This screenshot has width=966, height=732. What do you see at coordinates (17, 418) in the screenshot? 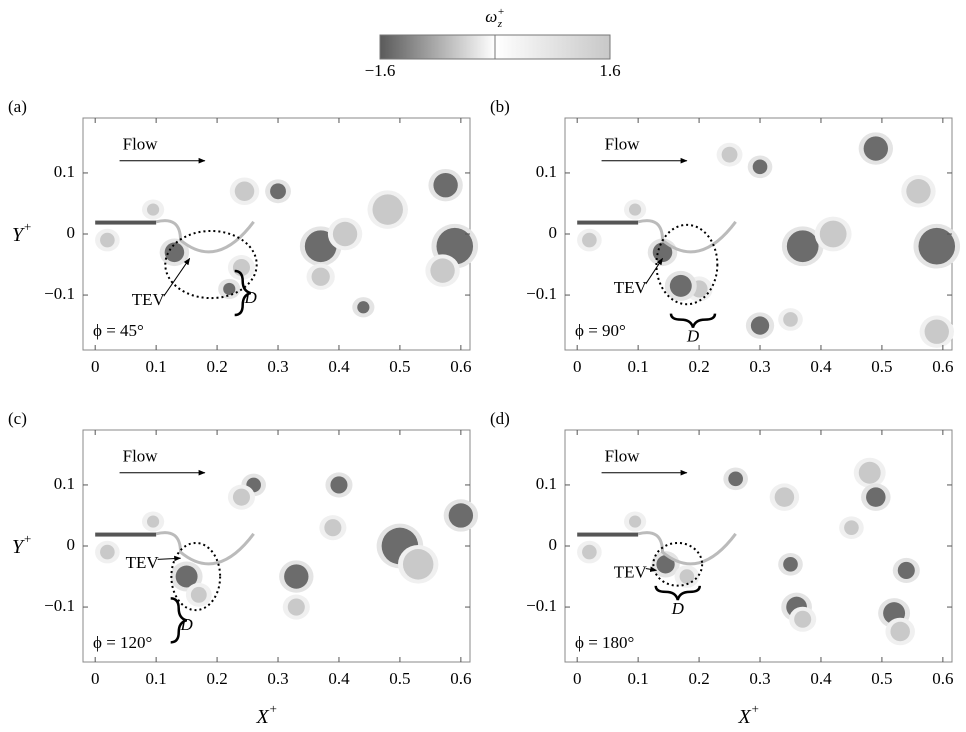
I see `panel-label: (c)` at bounding box center [17, 418].